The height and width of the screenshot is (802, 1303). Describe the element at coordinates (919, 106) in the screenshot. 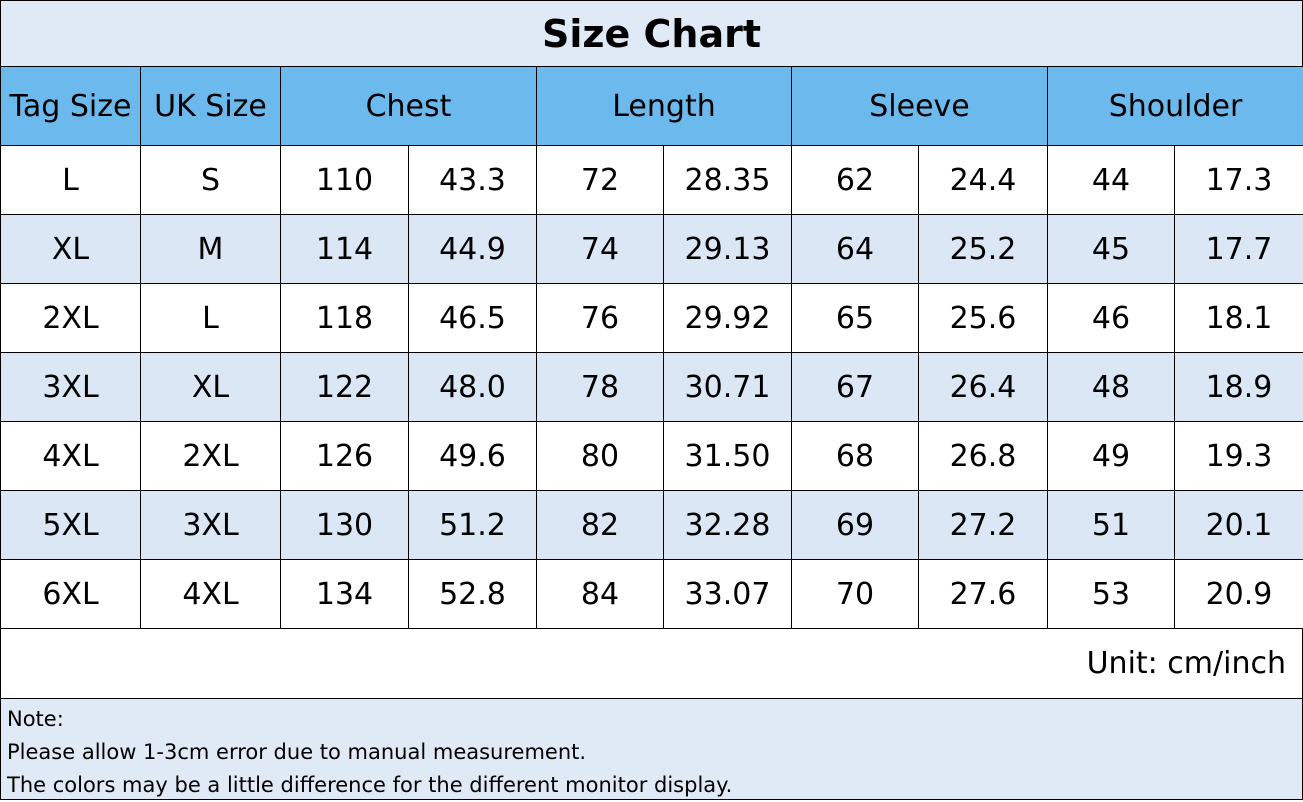

I see `header-cell: Sleeve` at that location.